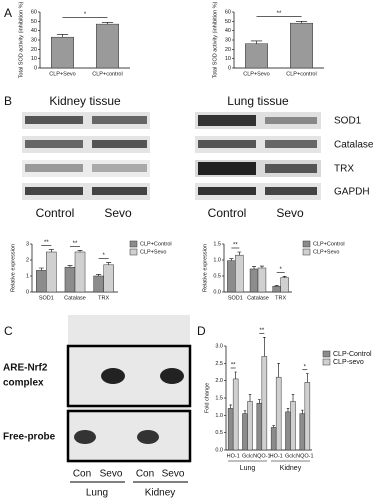  What do you see at coordinates (219, 381) in the screenshot?
I see `y-tick-label: 2.0` at bounding box center [219, 381].